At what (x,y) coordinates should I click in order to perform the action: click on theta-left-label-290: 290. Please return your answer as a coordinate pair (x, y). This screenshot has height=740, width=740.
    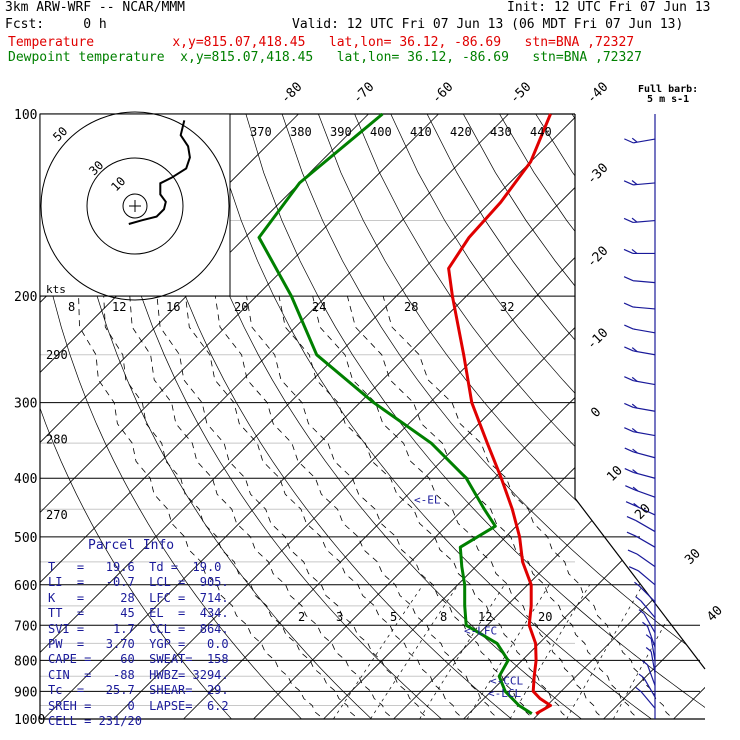
    Looking at the image, I should click on (57, 355).